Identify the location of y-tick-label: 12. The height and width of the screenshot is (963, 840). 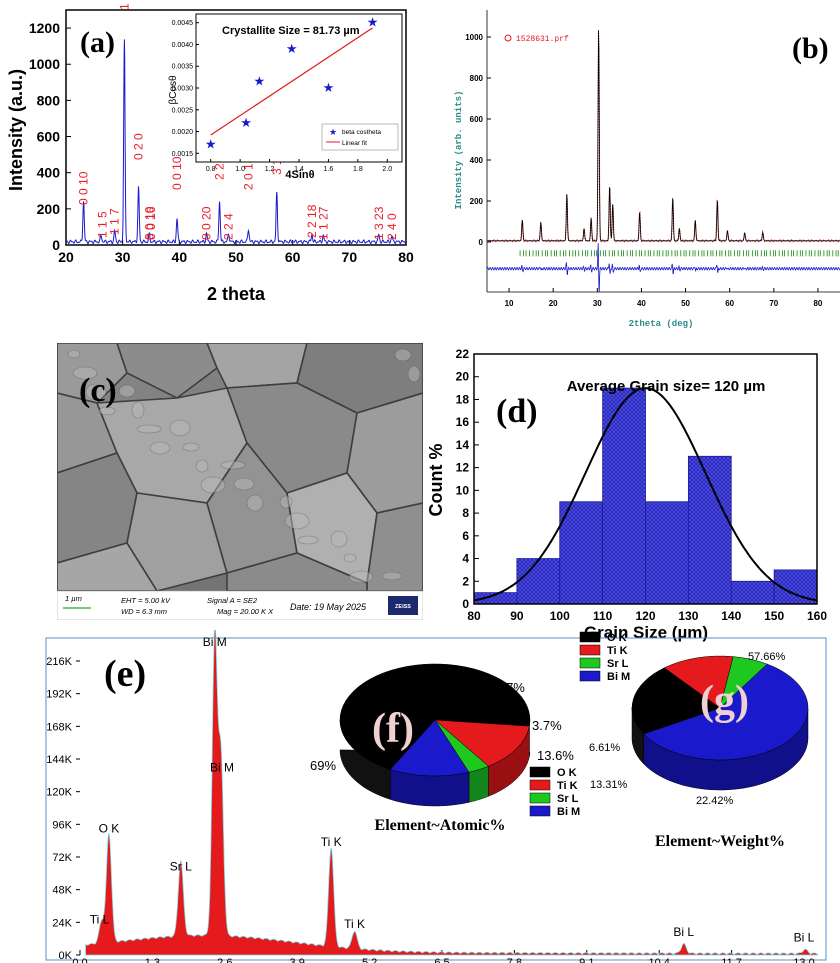
(463, 468).